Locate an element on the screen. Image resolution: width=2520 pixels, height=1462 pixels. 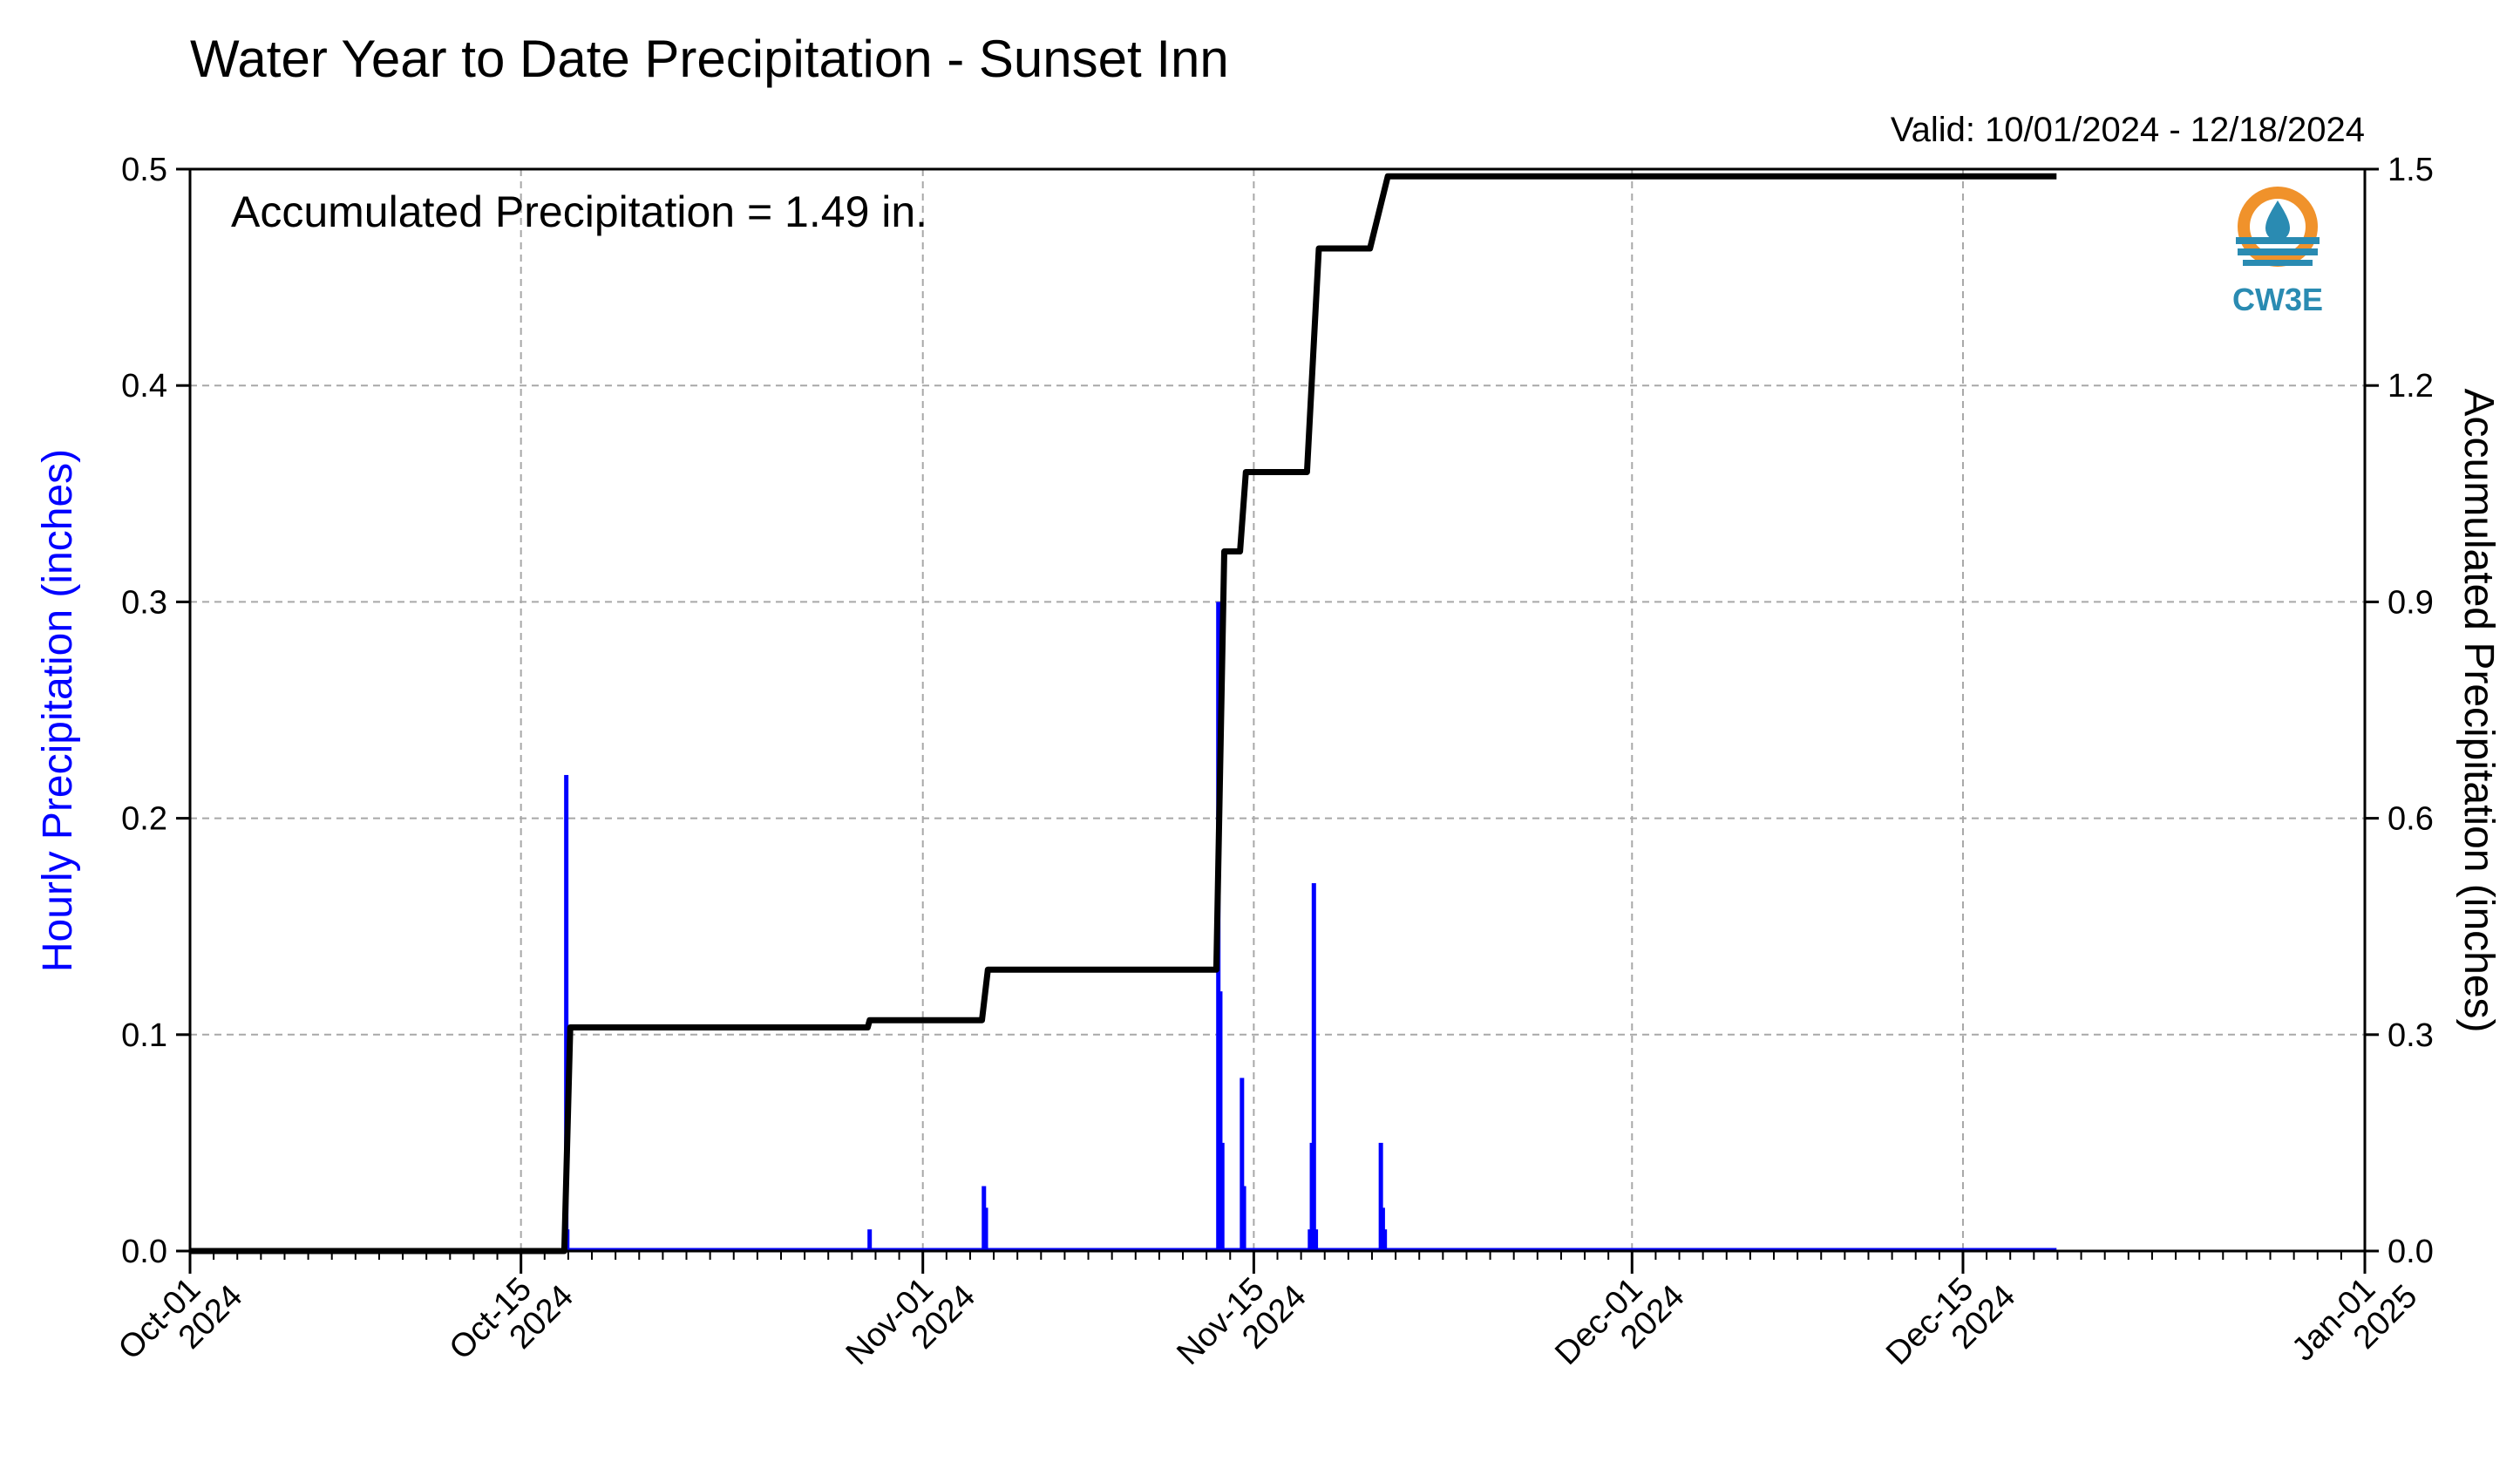
right-y-tick-label: 0.9 is located at coordinates (2411, 602).